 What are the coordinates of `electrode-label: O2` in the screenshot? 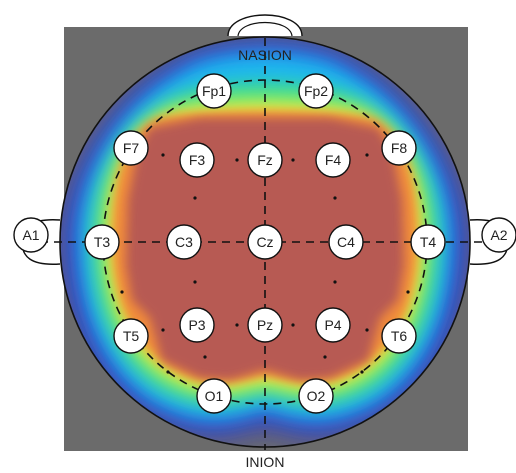 It's located at (316, 396).